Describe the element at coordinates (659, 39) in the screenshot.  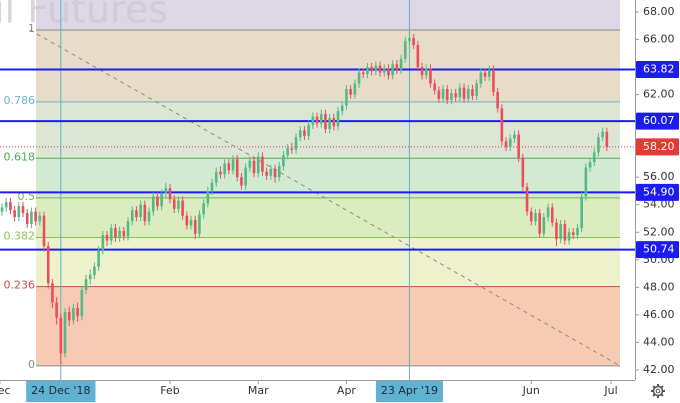
I see `y-tick-label: 66.00` at that location.